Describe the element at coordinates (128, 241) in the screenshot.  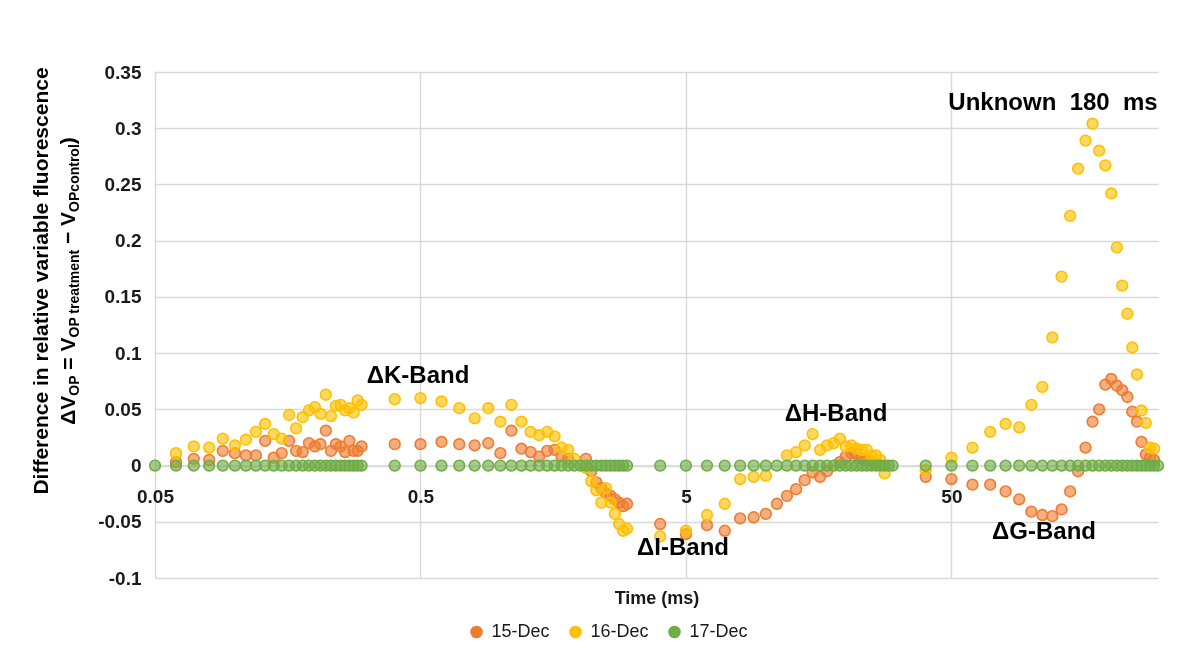
I see `y-tick-label: 0.2` at that location.